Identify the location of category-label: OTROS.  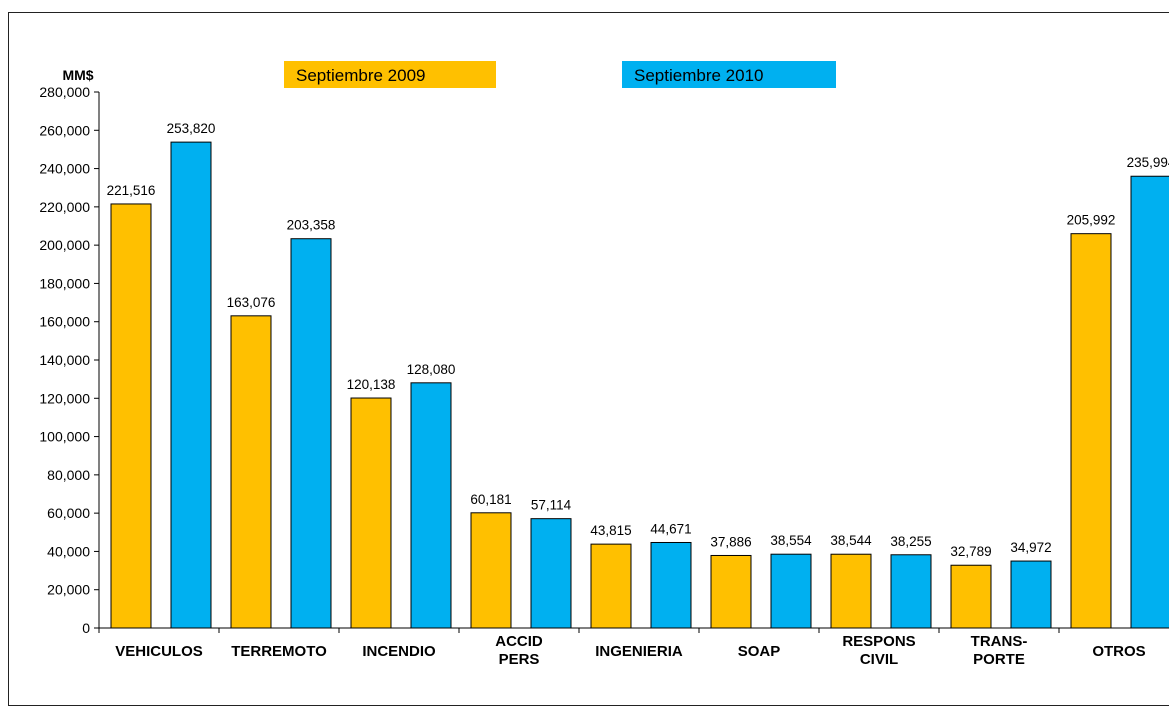
(1118, 651).